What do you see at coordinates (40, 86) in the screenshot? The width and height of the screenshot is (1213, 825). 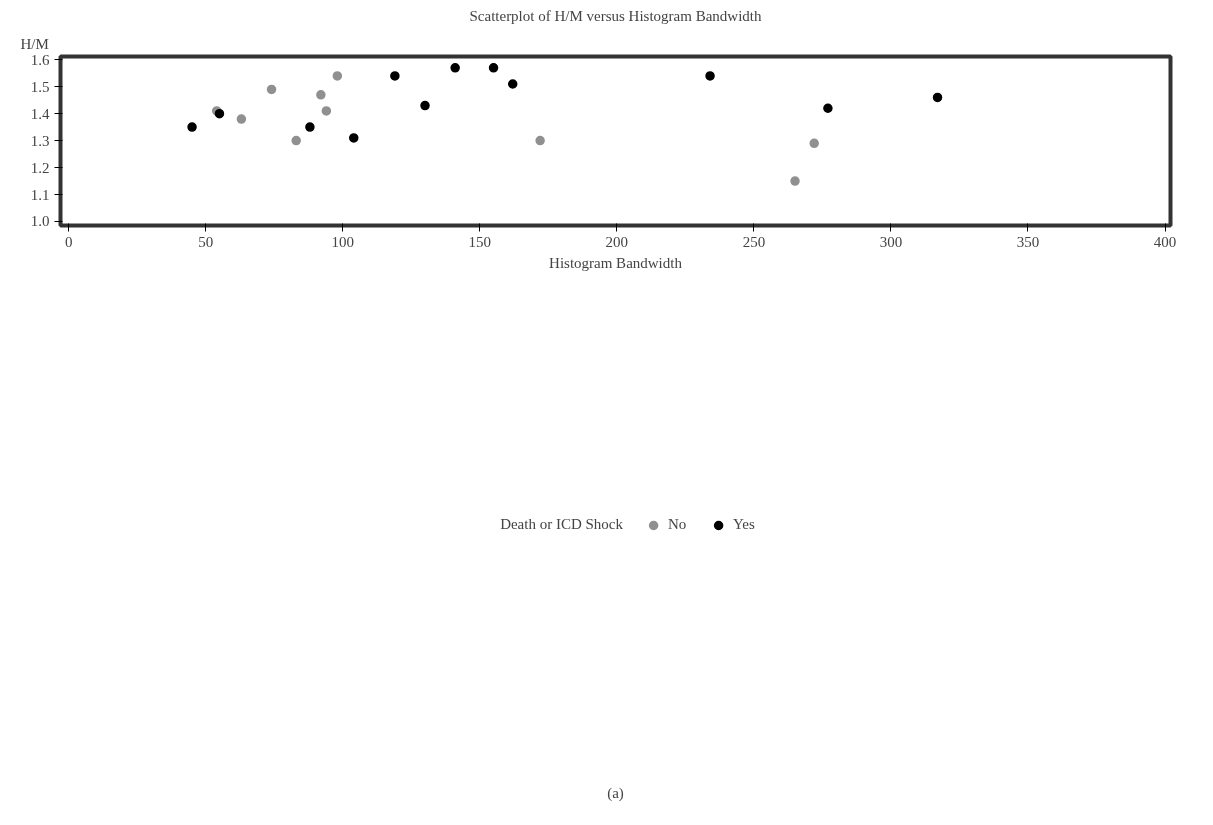 I see `y-tick-label: 1.5` at bounding box center [40, 86].